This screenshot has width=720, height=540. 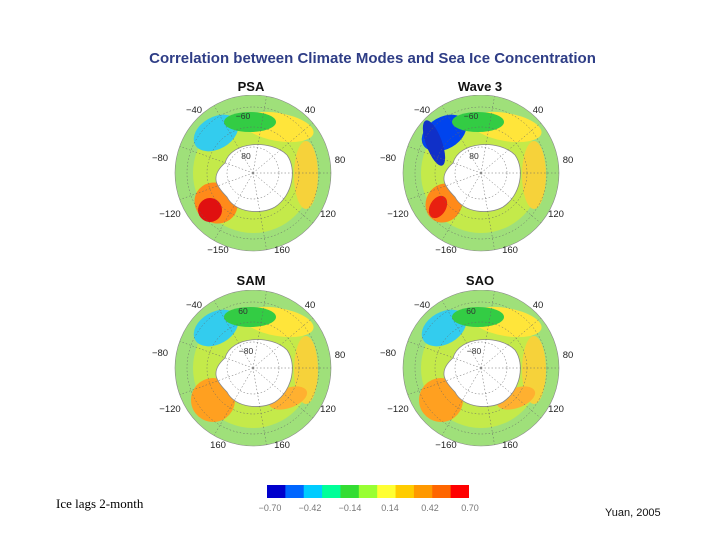 What do you see at coordinates (251, 86) in the screenshot?
I see `panel-title-psa: PSA` at bounding box center [251, 86].